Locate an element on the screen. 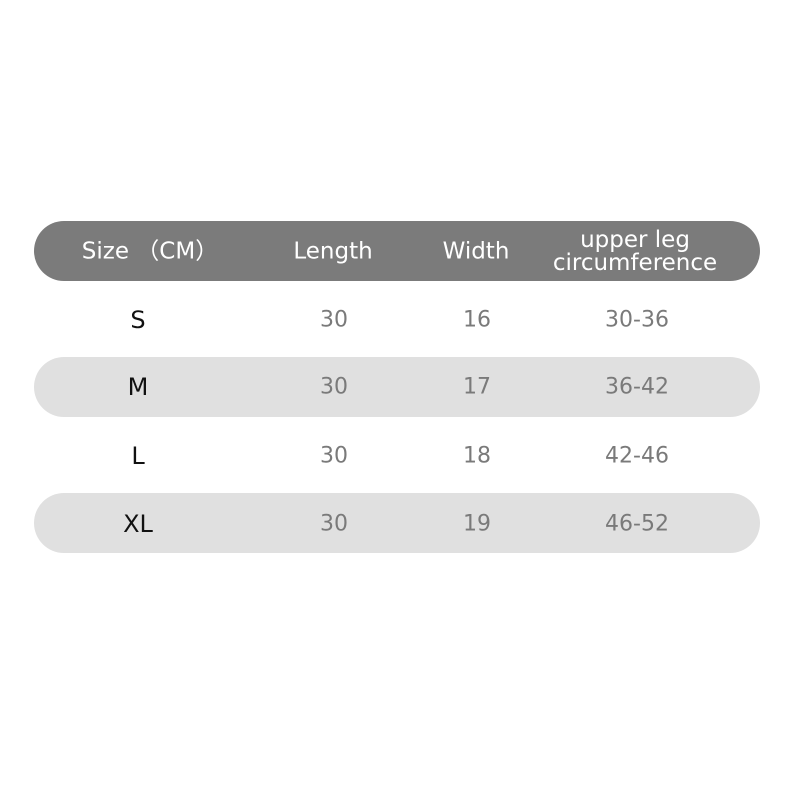 The height and width of the screenshot is (800, 800). header-circumference-line1: upper leg is located at coordinates (635, 240).